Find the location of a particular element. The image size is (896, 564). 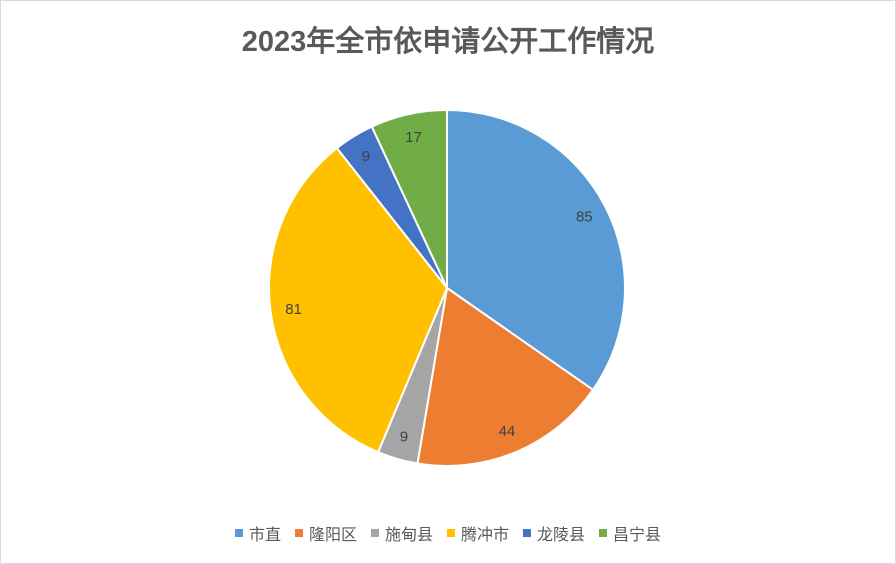

data-label-1: 44 is located at coordinates (507, 431).